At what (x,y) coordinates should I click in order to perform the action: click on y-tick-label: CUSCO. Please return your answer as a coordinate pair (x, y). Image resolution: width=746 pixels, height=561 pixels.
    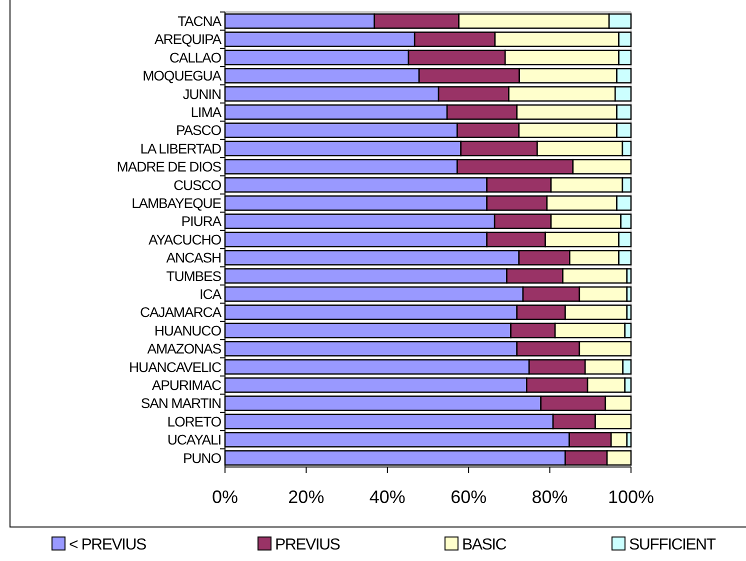
    Looking at the image, I should click on (197, 184).